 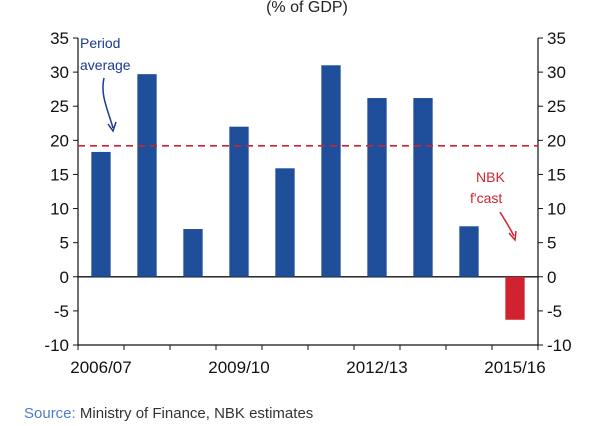 What do you see at coordinates (556, 72) in the screenshot?
I see `y-tick-label-right: 30` at bounding box center [556, 72].